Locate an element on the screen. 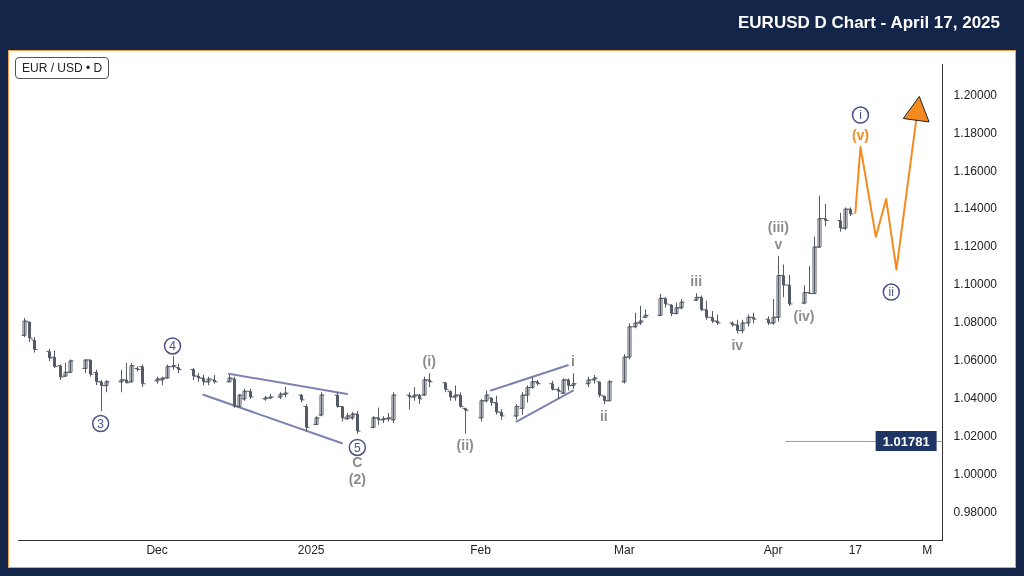  annotation: (i) is located at coordinates (429, 361).